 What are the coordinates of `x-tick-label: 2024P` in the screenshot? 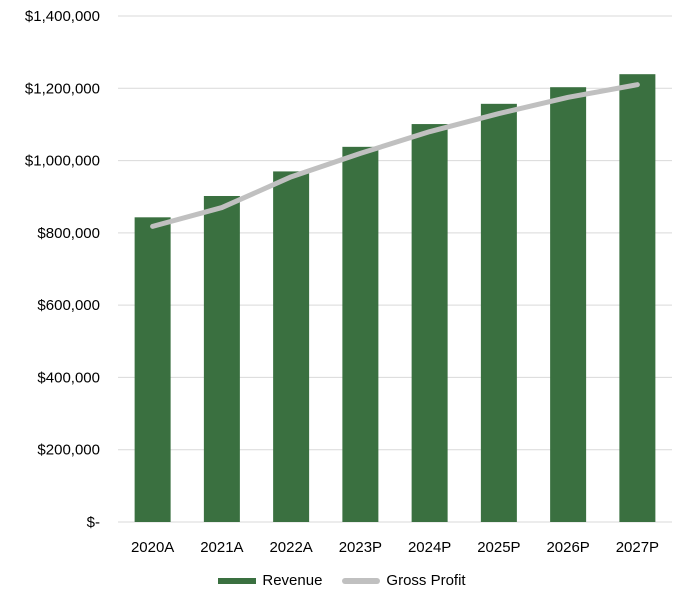 It's located at (429, 547).